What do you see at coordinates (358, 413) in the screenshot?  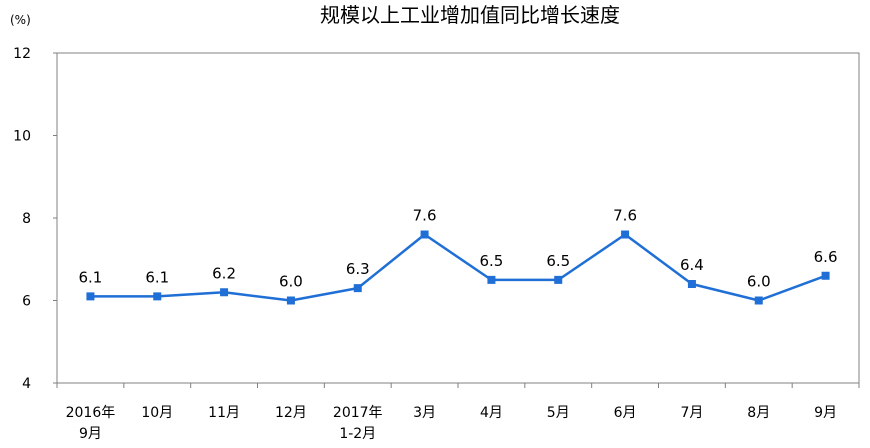 I see `x-tick-label: 2017年` at bounding box center [358, 413].